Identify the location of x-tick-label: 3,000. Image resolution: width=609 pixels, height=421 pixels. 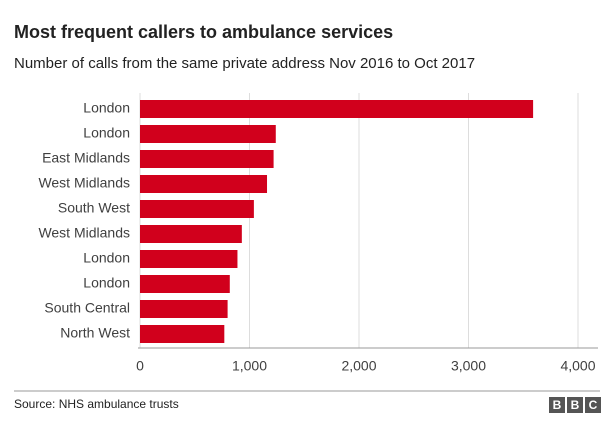
(468, 366).